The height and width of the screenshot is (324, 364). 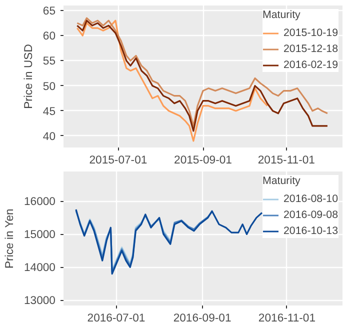 I want to click on x-tick-label: 2015-11-01, so click(x=286, y=160).